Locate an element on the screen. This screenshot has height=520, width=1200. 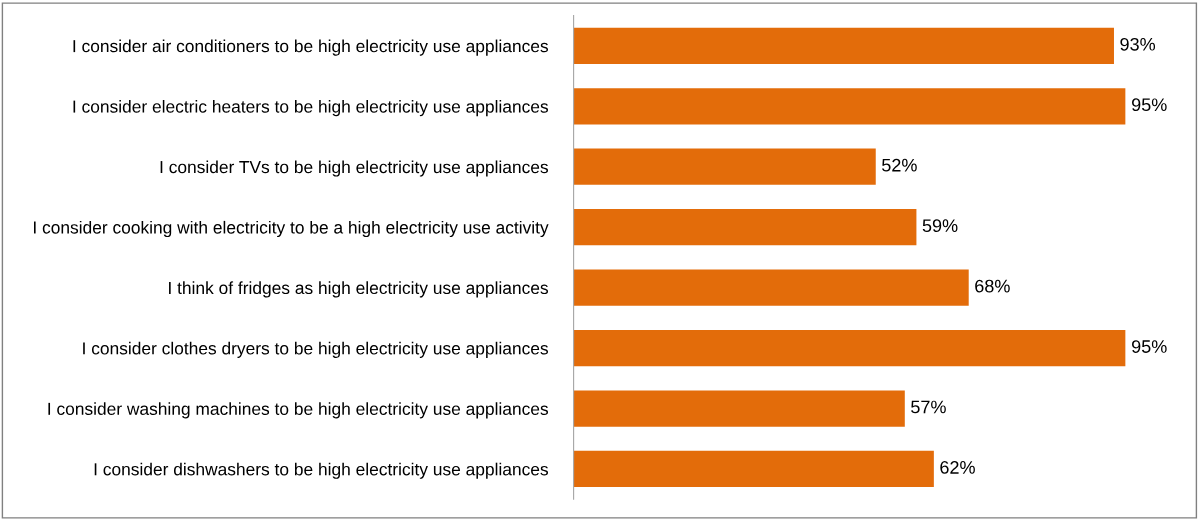
y-tick-label: I consider electric heaters to be high electricity use appliances is located at coordinates (310, 108).